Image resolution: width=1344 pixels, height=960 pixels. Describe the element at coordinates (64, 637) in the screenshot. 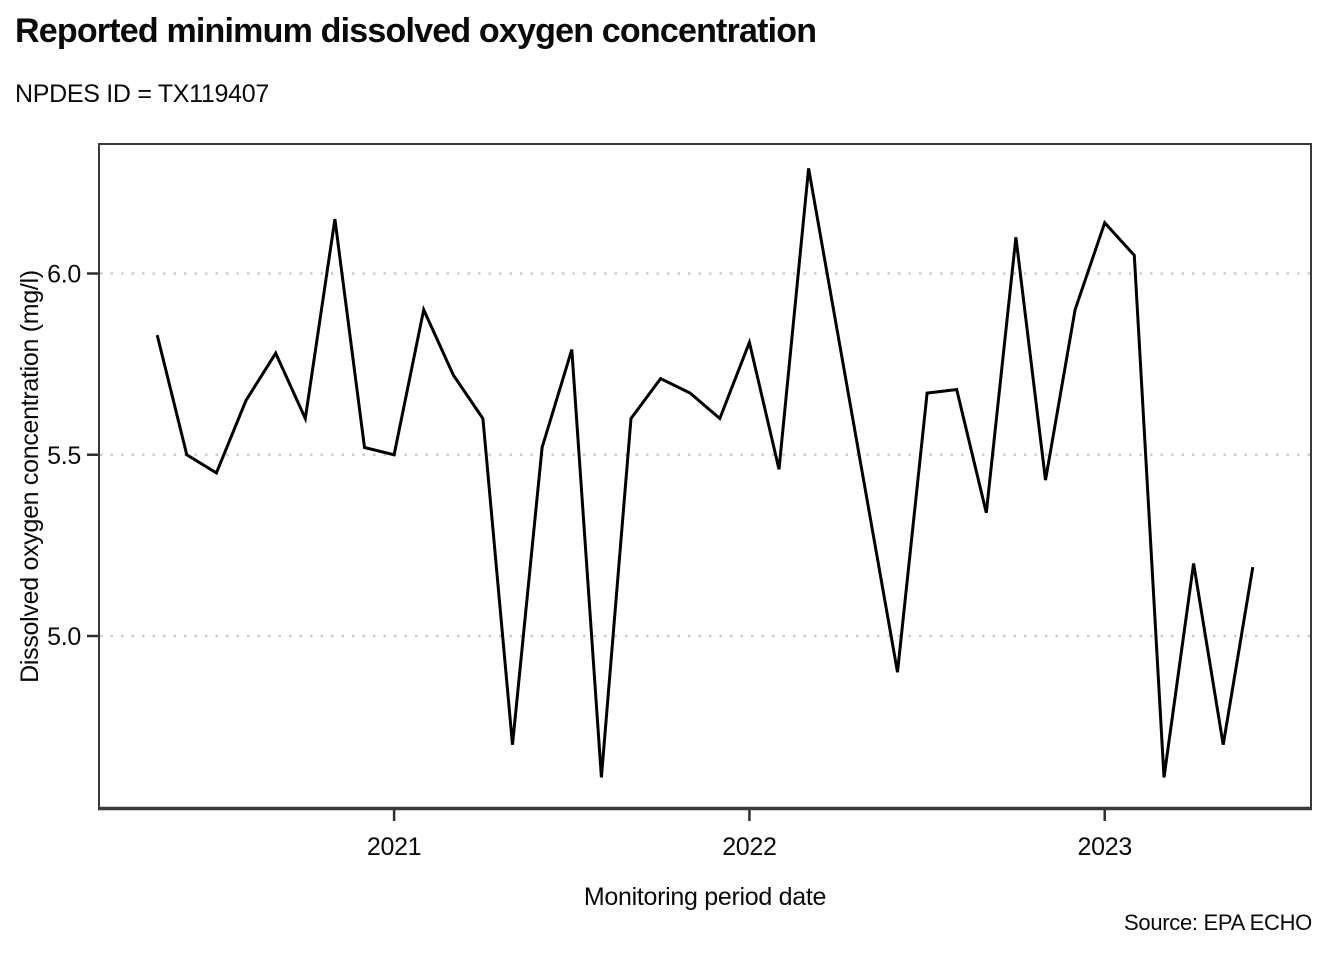

I see `y-tick-label: 5.0` at that location.